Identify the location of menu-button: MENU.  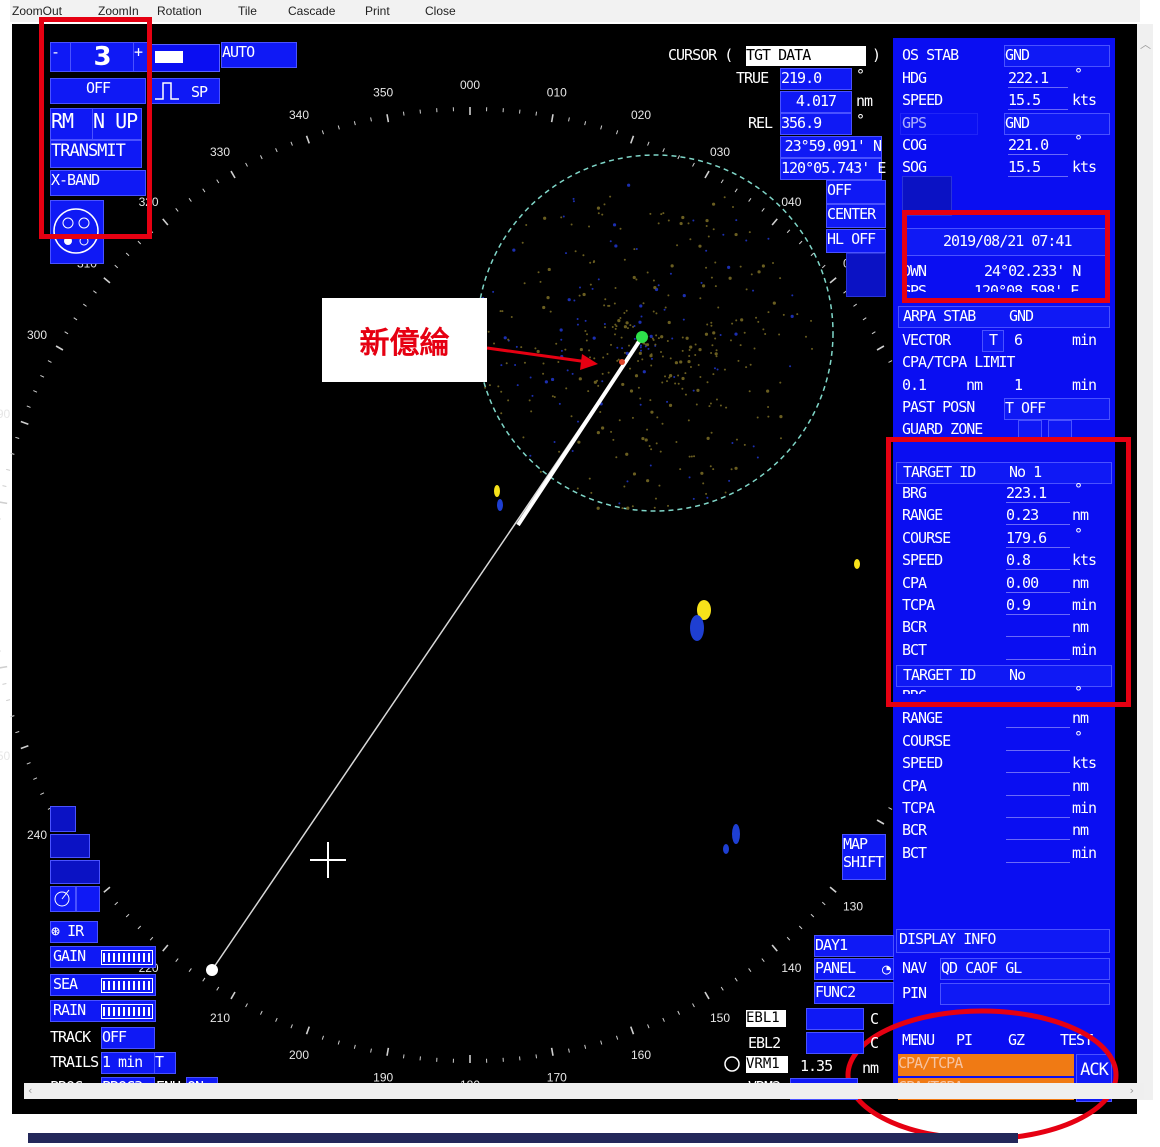
(918, 1040).